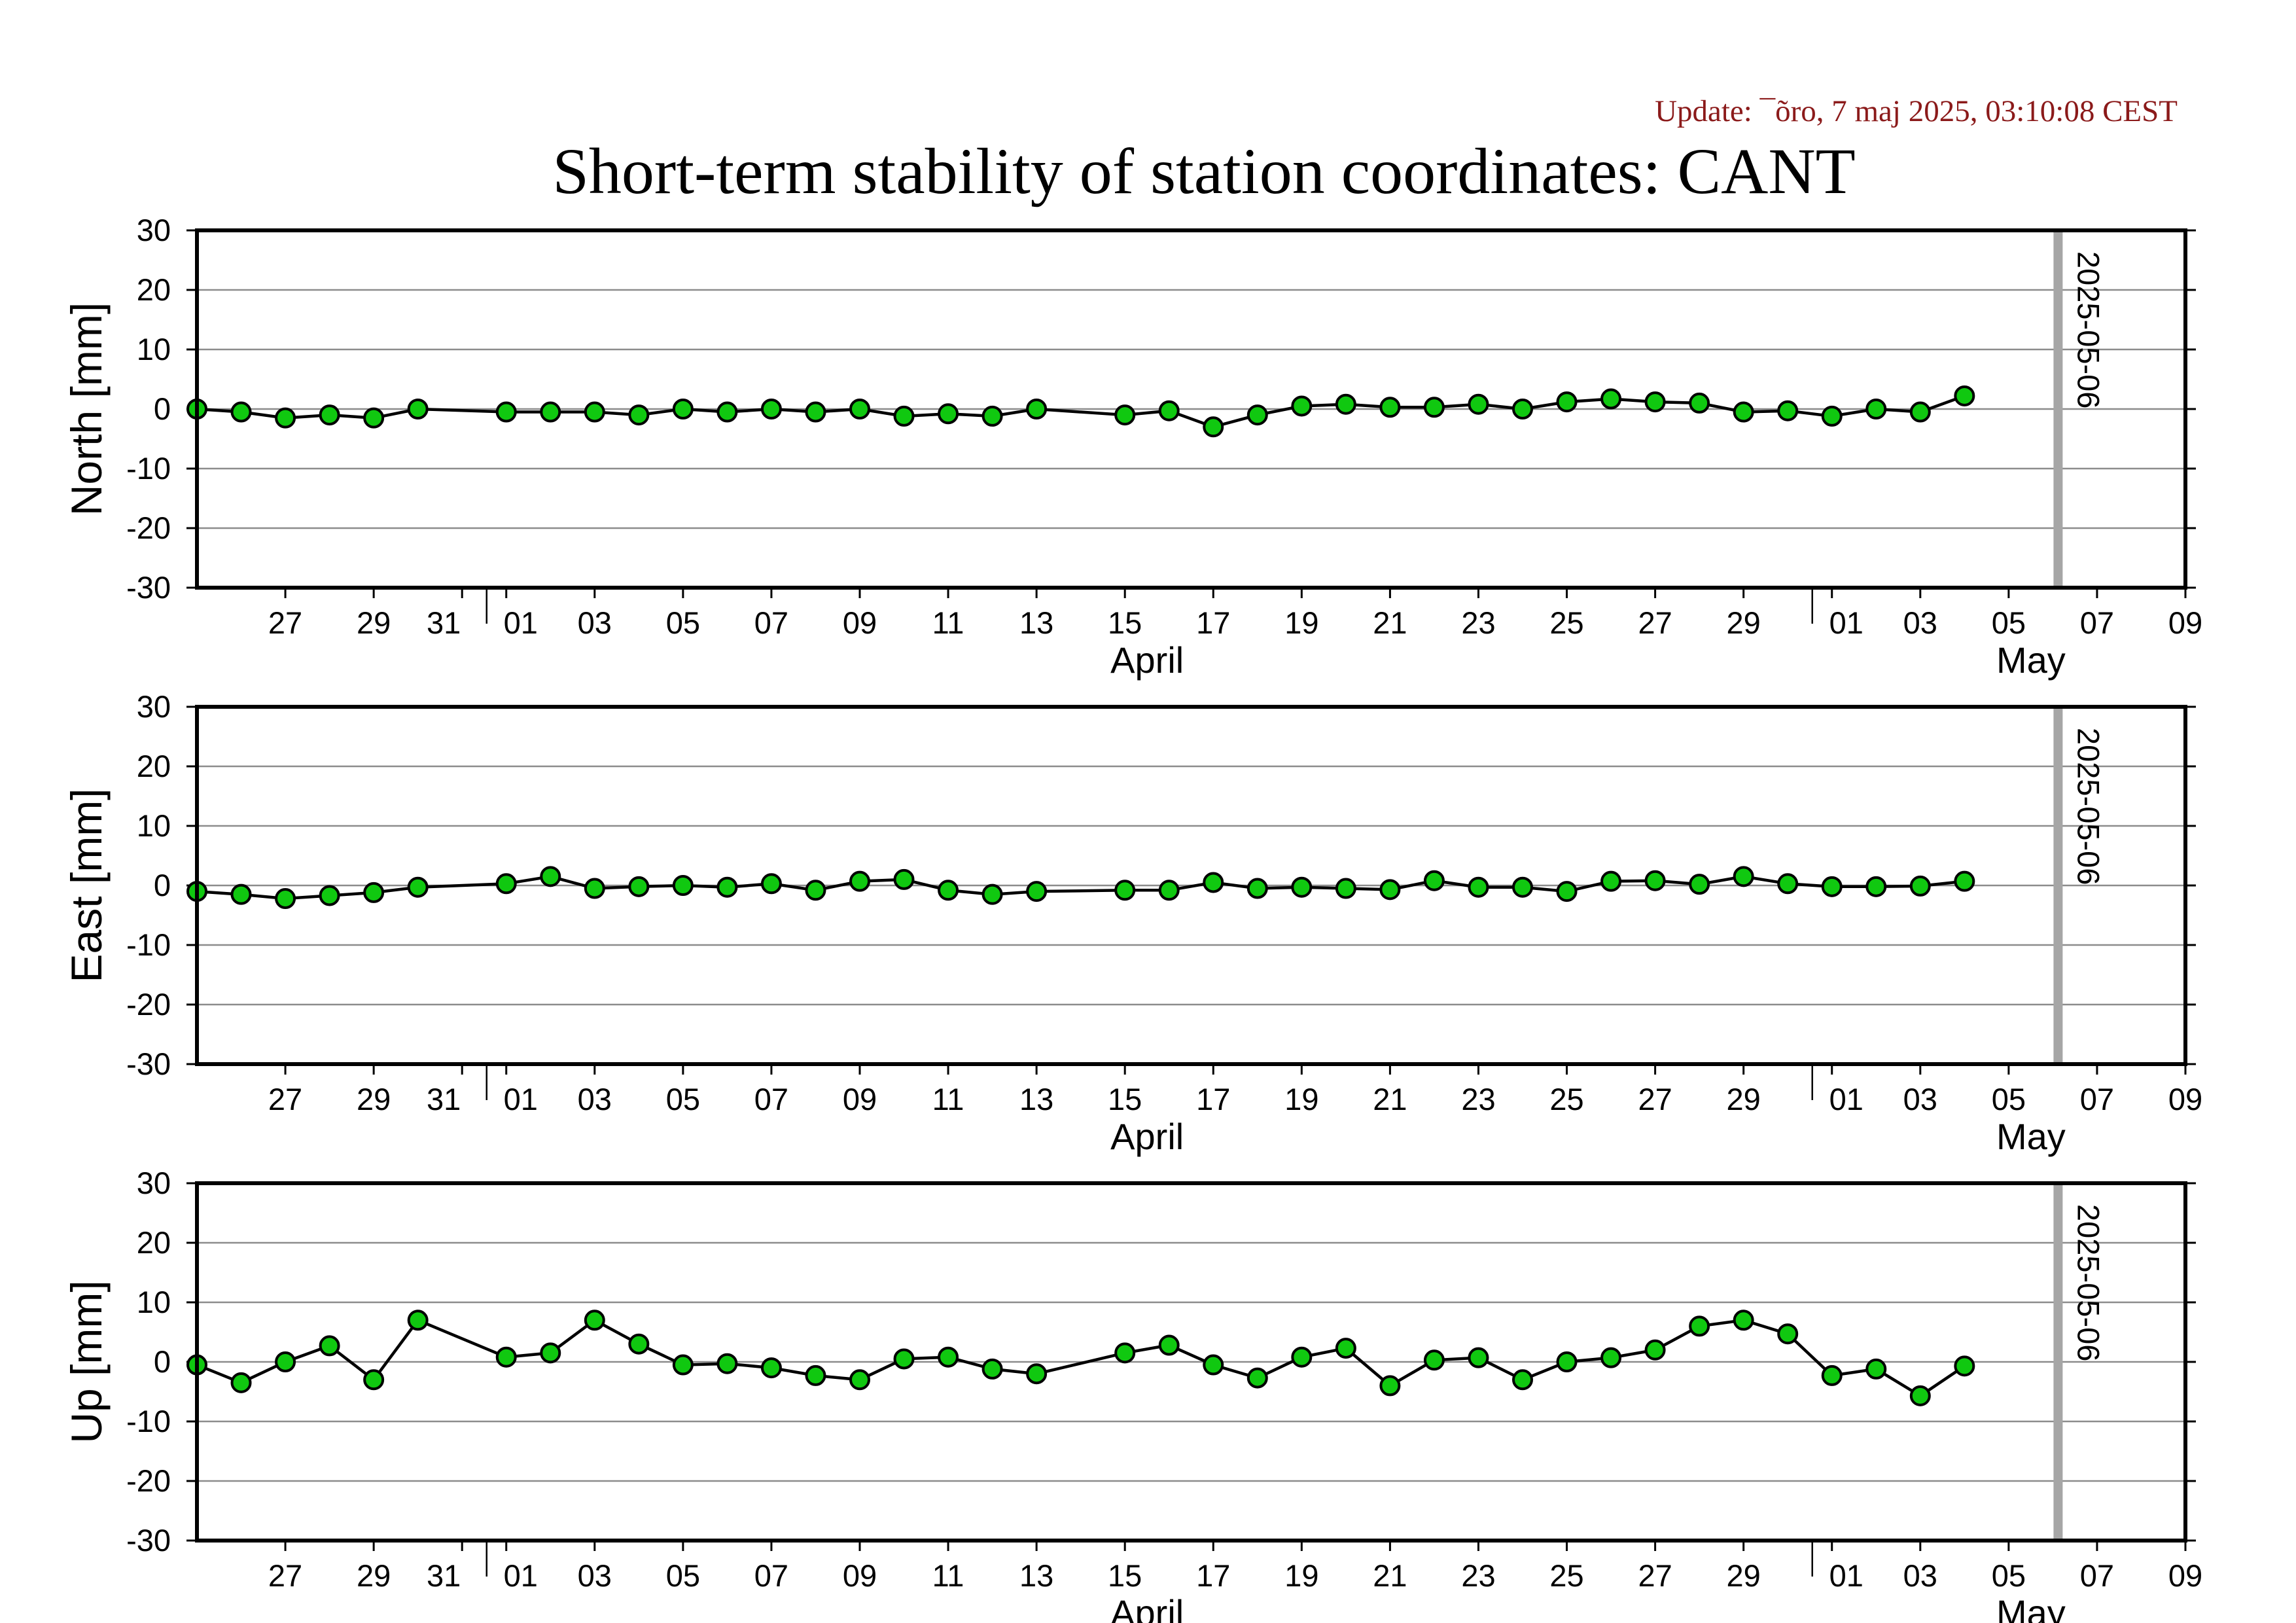  What do you see at coordinates (154, 766) in the screenshot?
I see `y-tick-label: 20` at bounding box center [154, 766].